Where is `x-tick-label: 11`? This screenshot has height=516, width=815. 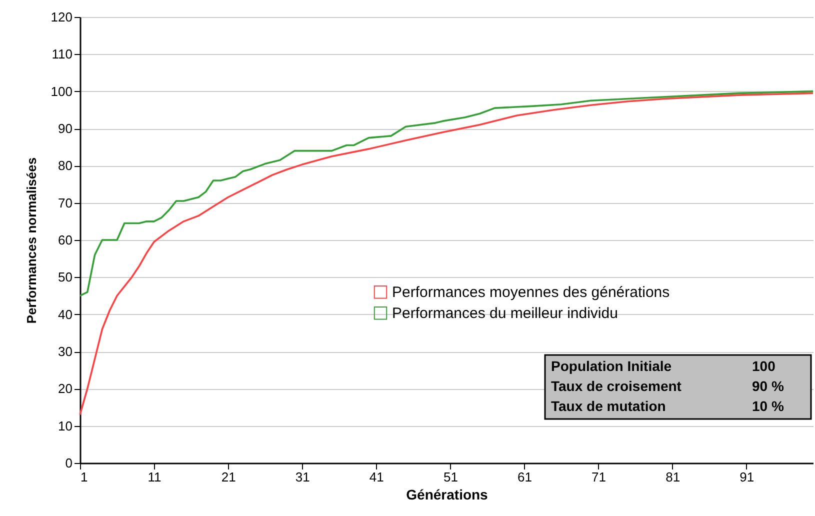
x-tick-label: 11 is located at coordinates (155, 477).